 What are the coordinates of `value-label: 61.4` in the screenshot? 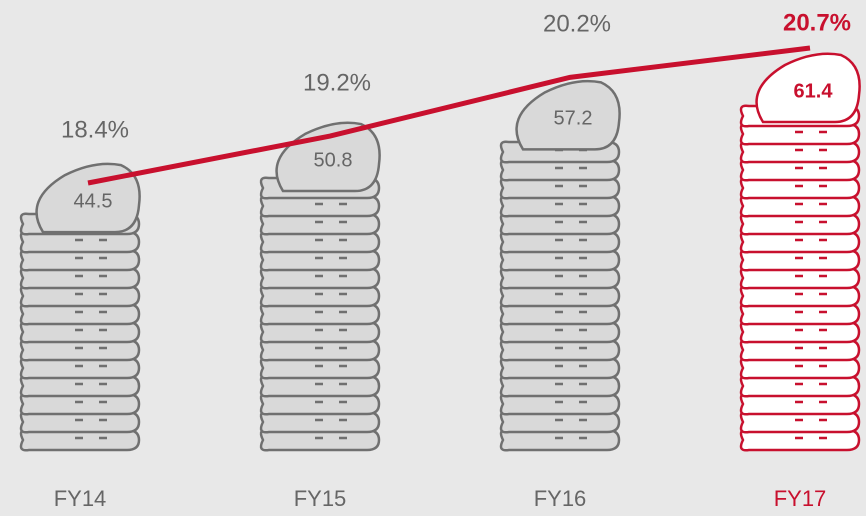 It's located at (814, 91).